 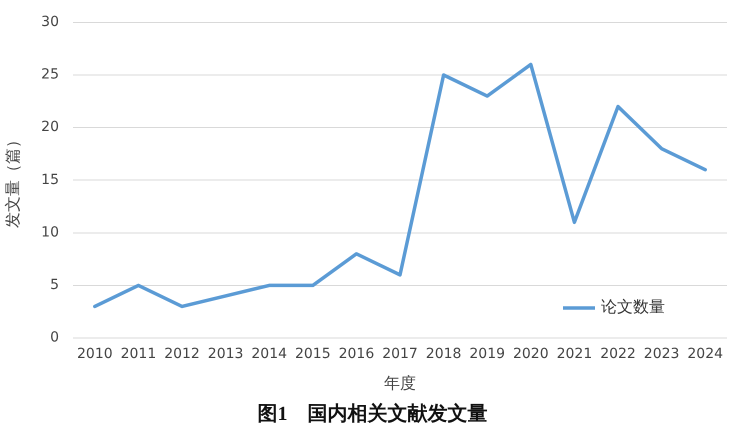 I want to click on x-tick-label: 2013, so click(x=226, y=354).